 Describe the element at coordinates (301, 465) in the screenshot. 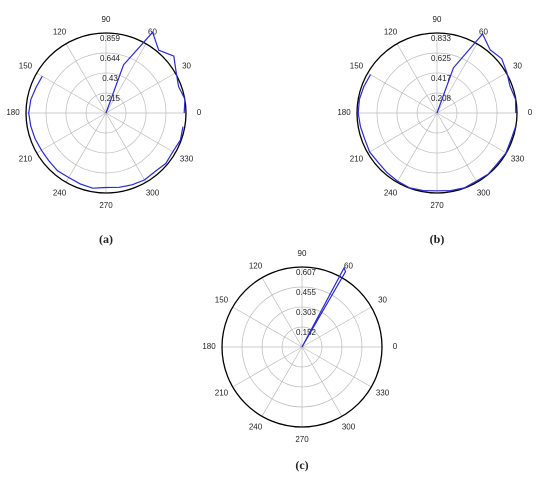

I see `panel-label: (c)` at that location.